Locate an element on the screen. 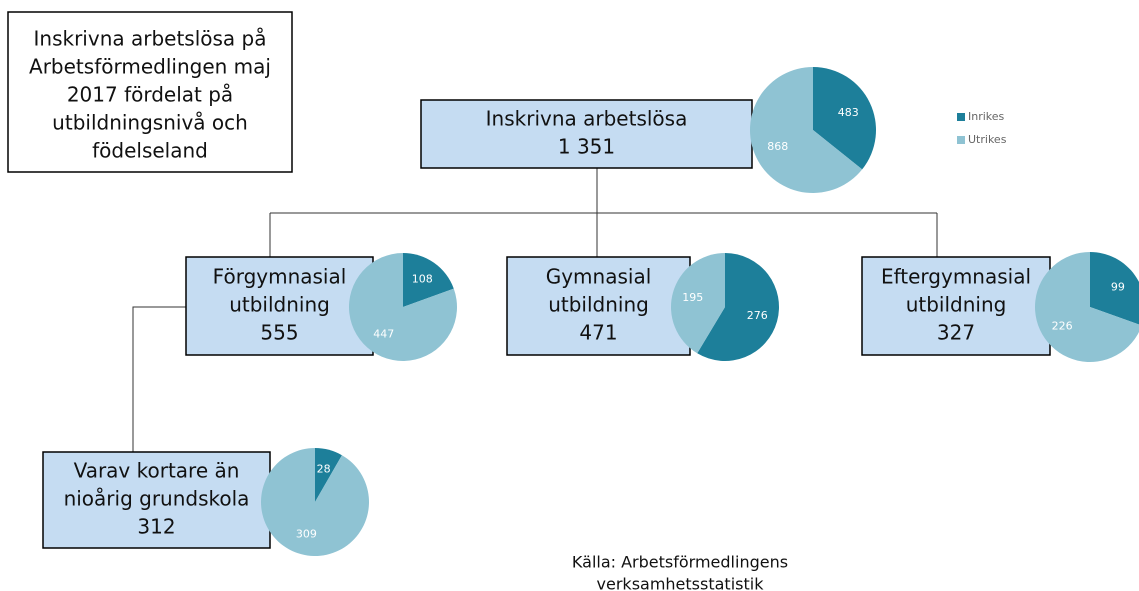 This screenshot has height=591, width=1139. slice-label: 483 is located at coordinates (848, 112).